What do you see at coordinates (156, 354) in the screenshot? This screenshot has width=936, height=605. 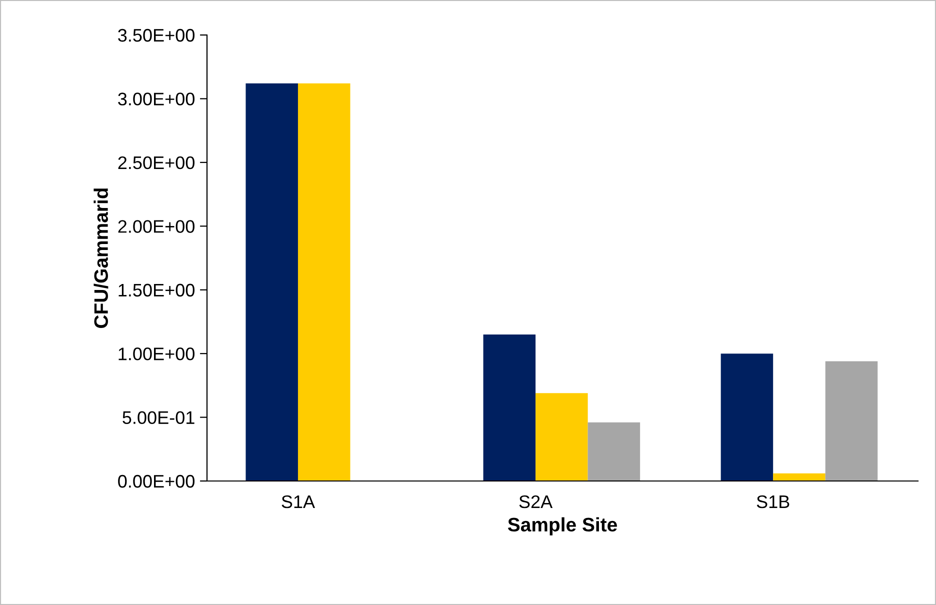 I see `y-tick-label: 1.00E+00` at bounding box center [156, 354].